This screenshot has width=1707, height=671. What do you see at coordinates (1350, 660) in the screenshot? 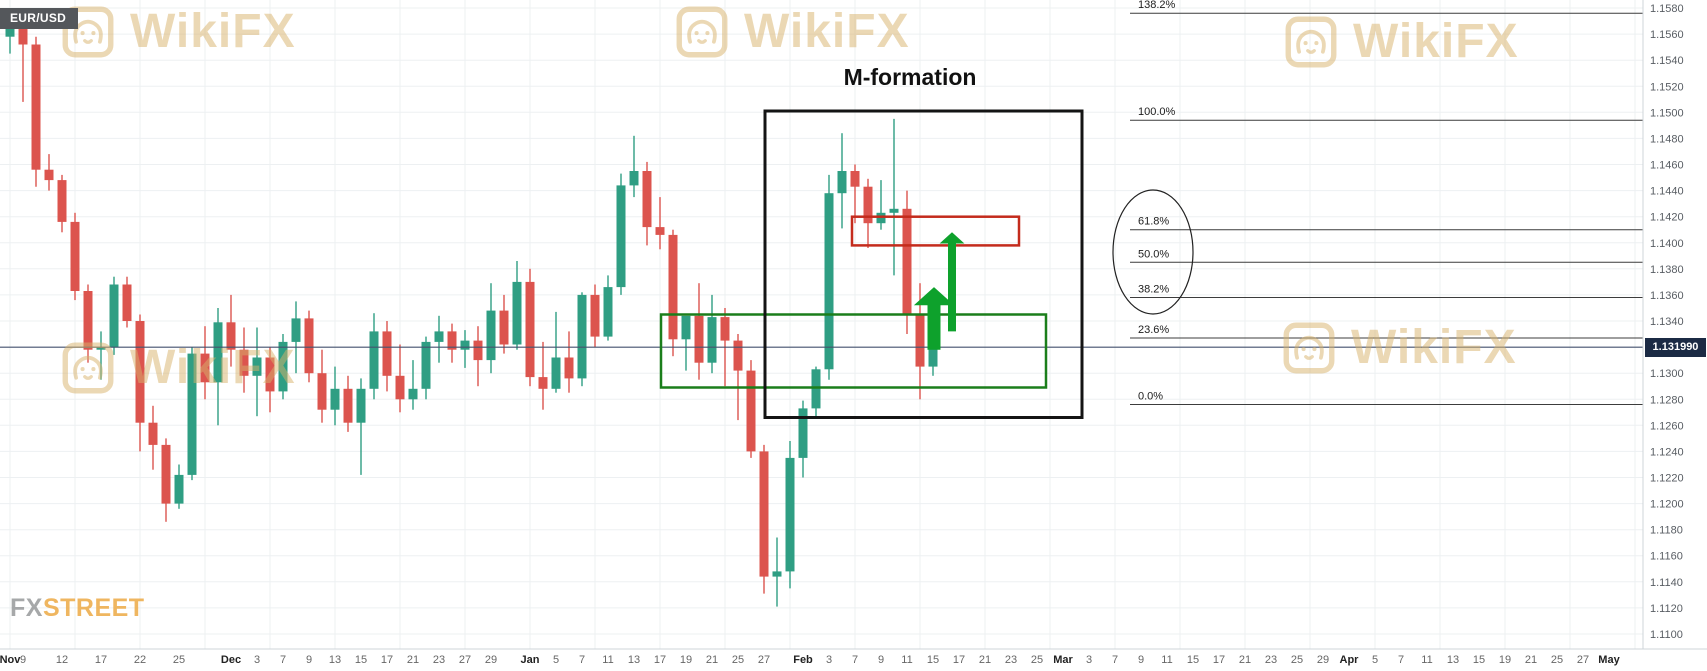
I see `date-axis-label: Apr` at bounding box center [1350, 660].